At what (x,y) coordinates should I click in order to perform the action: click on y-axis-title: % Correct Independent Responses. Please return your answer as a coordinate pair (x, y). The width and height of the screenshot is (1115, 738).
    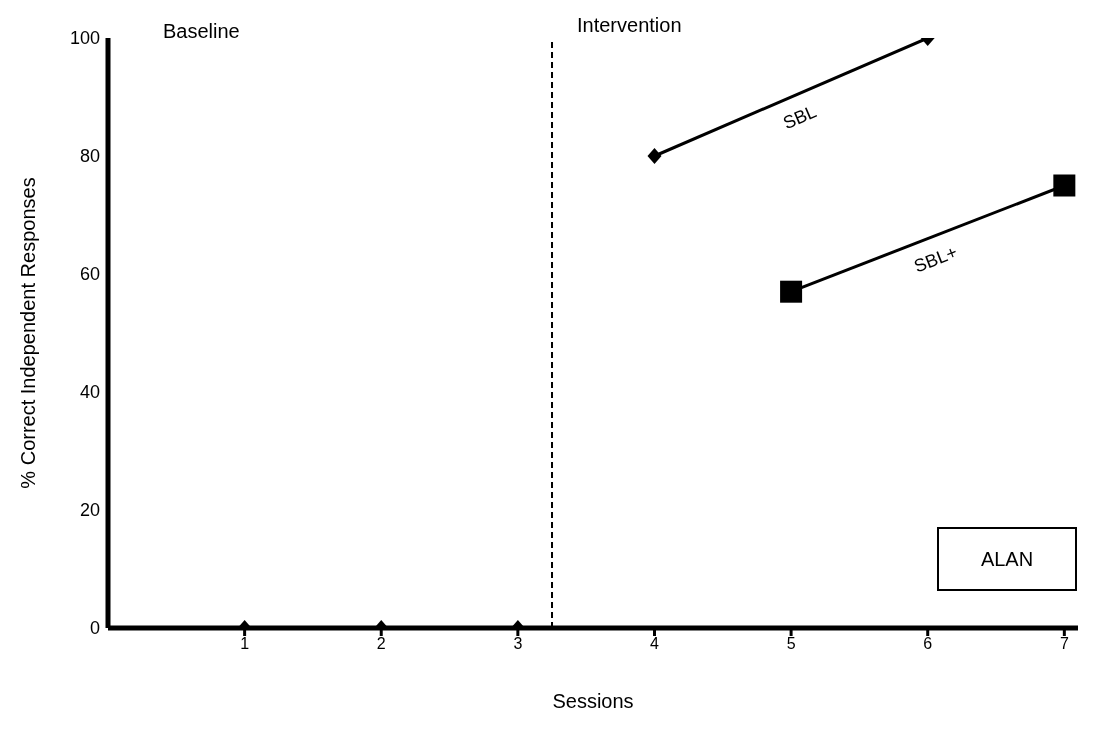
    Looking at the image, I should click on (28, 333).